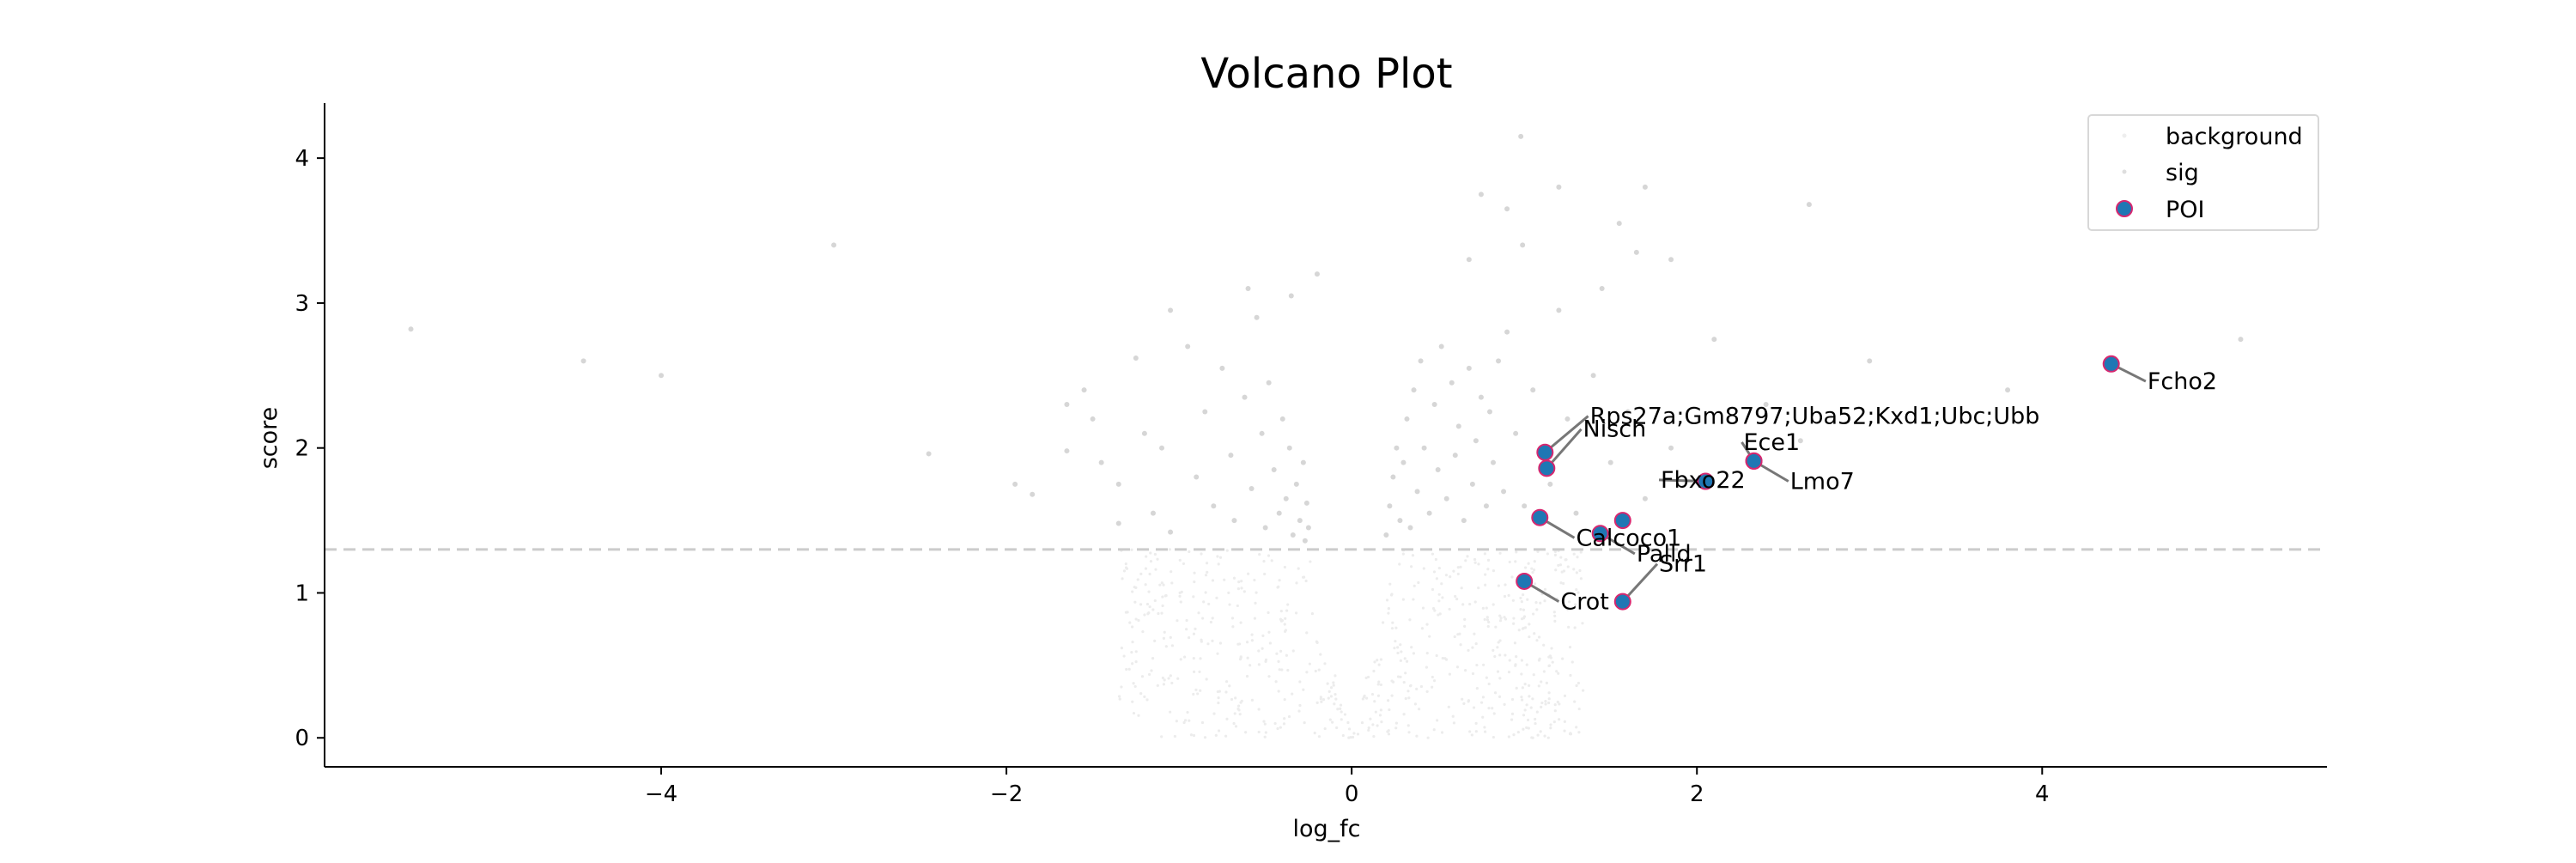  What do you see at coordinates (1771, 442) in the screenshot?
I see `poi-label: Ece1` at bounding box center [1771, 442].